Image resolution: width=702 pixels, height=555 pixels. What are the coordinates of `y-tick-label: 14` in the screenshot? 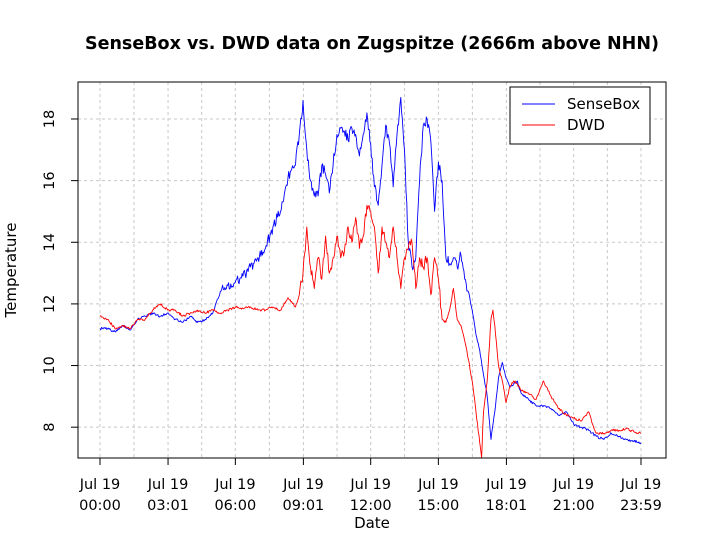 It's located at (50, 242).